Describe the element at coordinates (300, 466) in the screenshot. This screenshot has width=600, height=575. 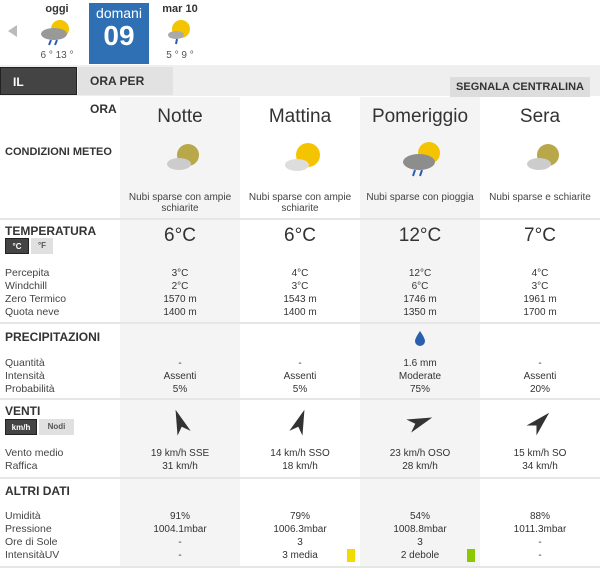
I see `raffica-value: 18 km/h` at that location.